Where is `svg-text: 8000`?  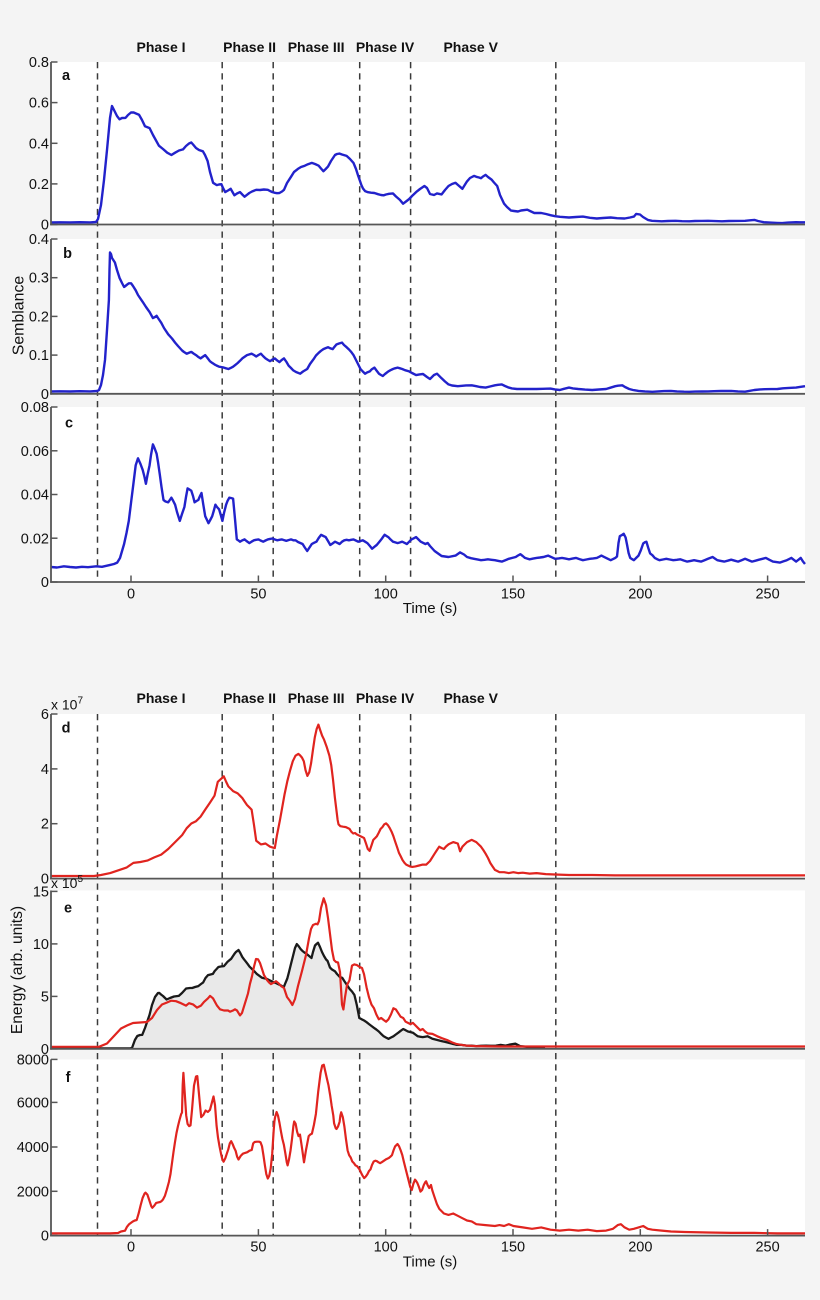
svg-text: 8000 is located at coordinates (33, 1060).